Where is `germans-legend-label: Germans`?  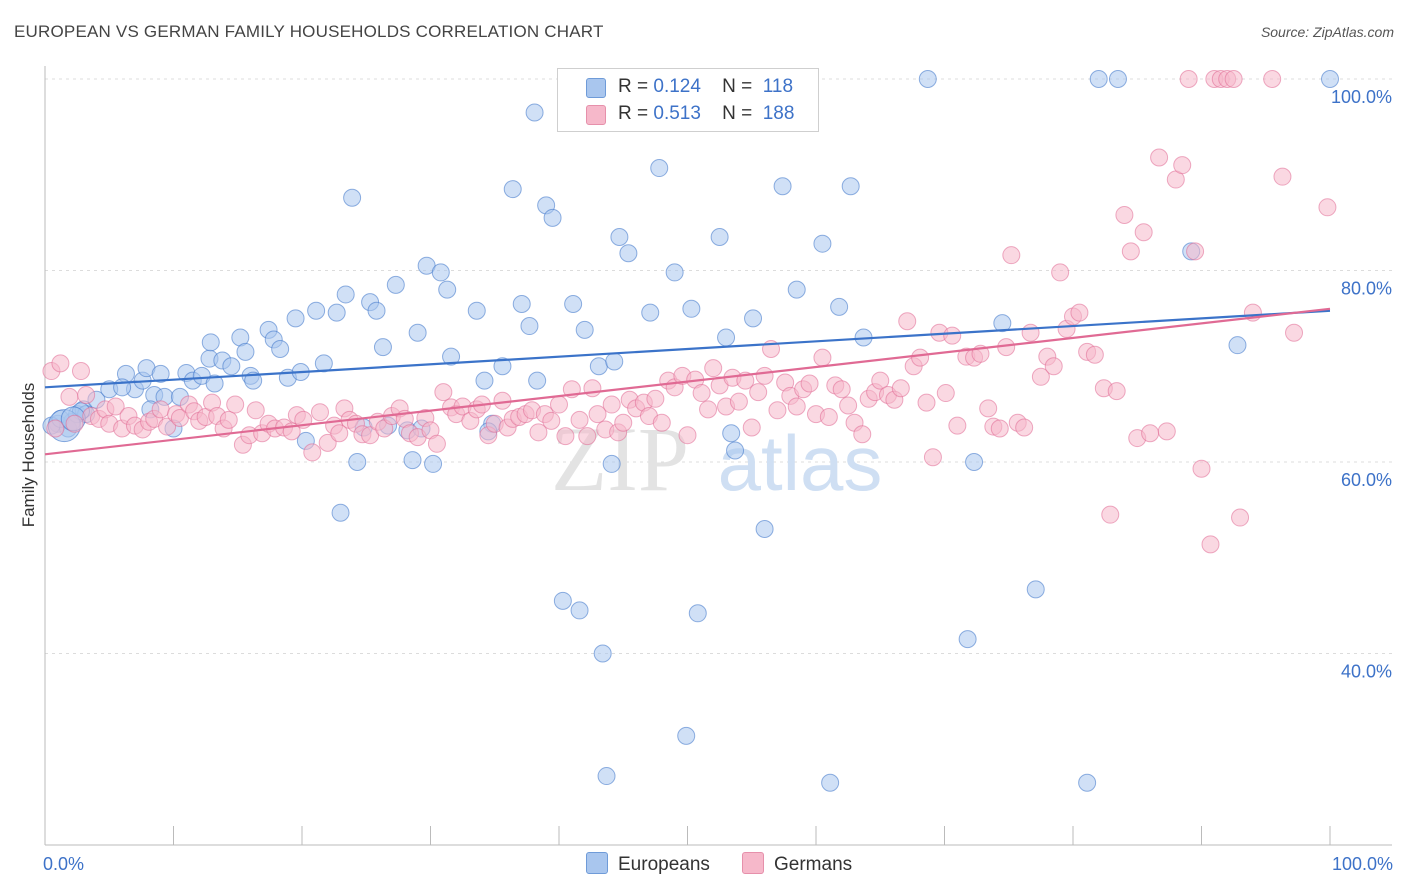 germans-legend-label: Germans is located at coordinates (813, 864).